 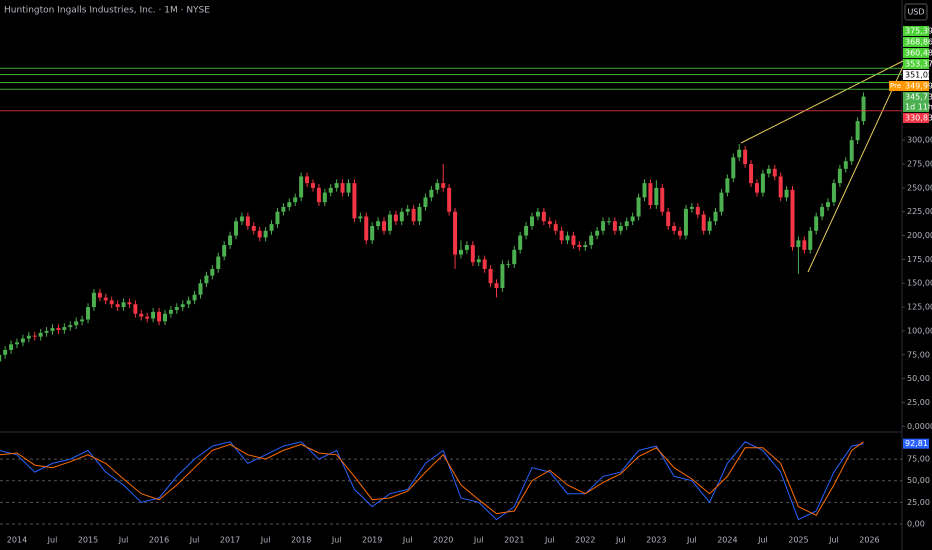 I want to click on price-label: 353,37, so click(x=918, y=64).